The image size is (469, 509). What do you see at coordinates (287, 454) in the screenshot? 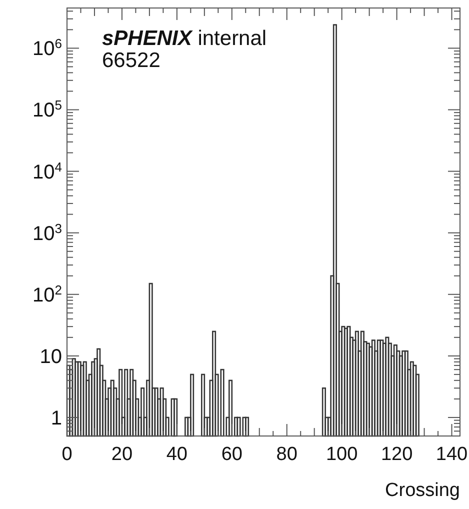
I see `x-tick-label: 80` at bounding box center [287, 454].